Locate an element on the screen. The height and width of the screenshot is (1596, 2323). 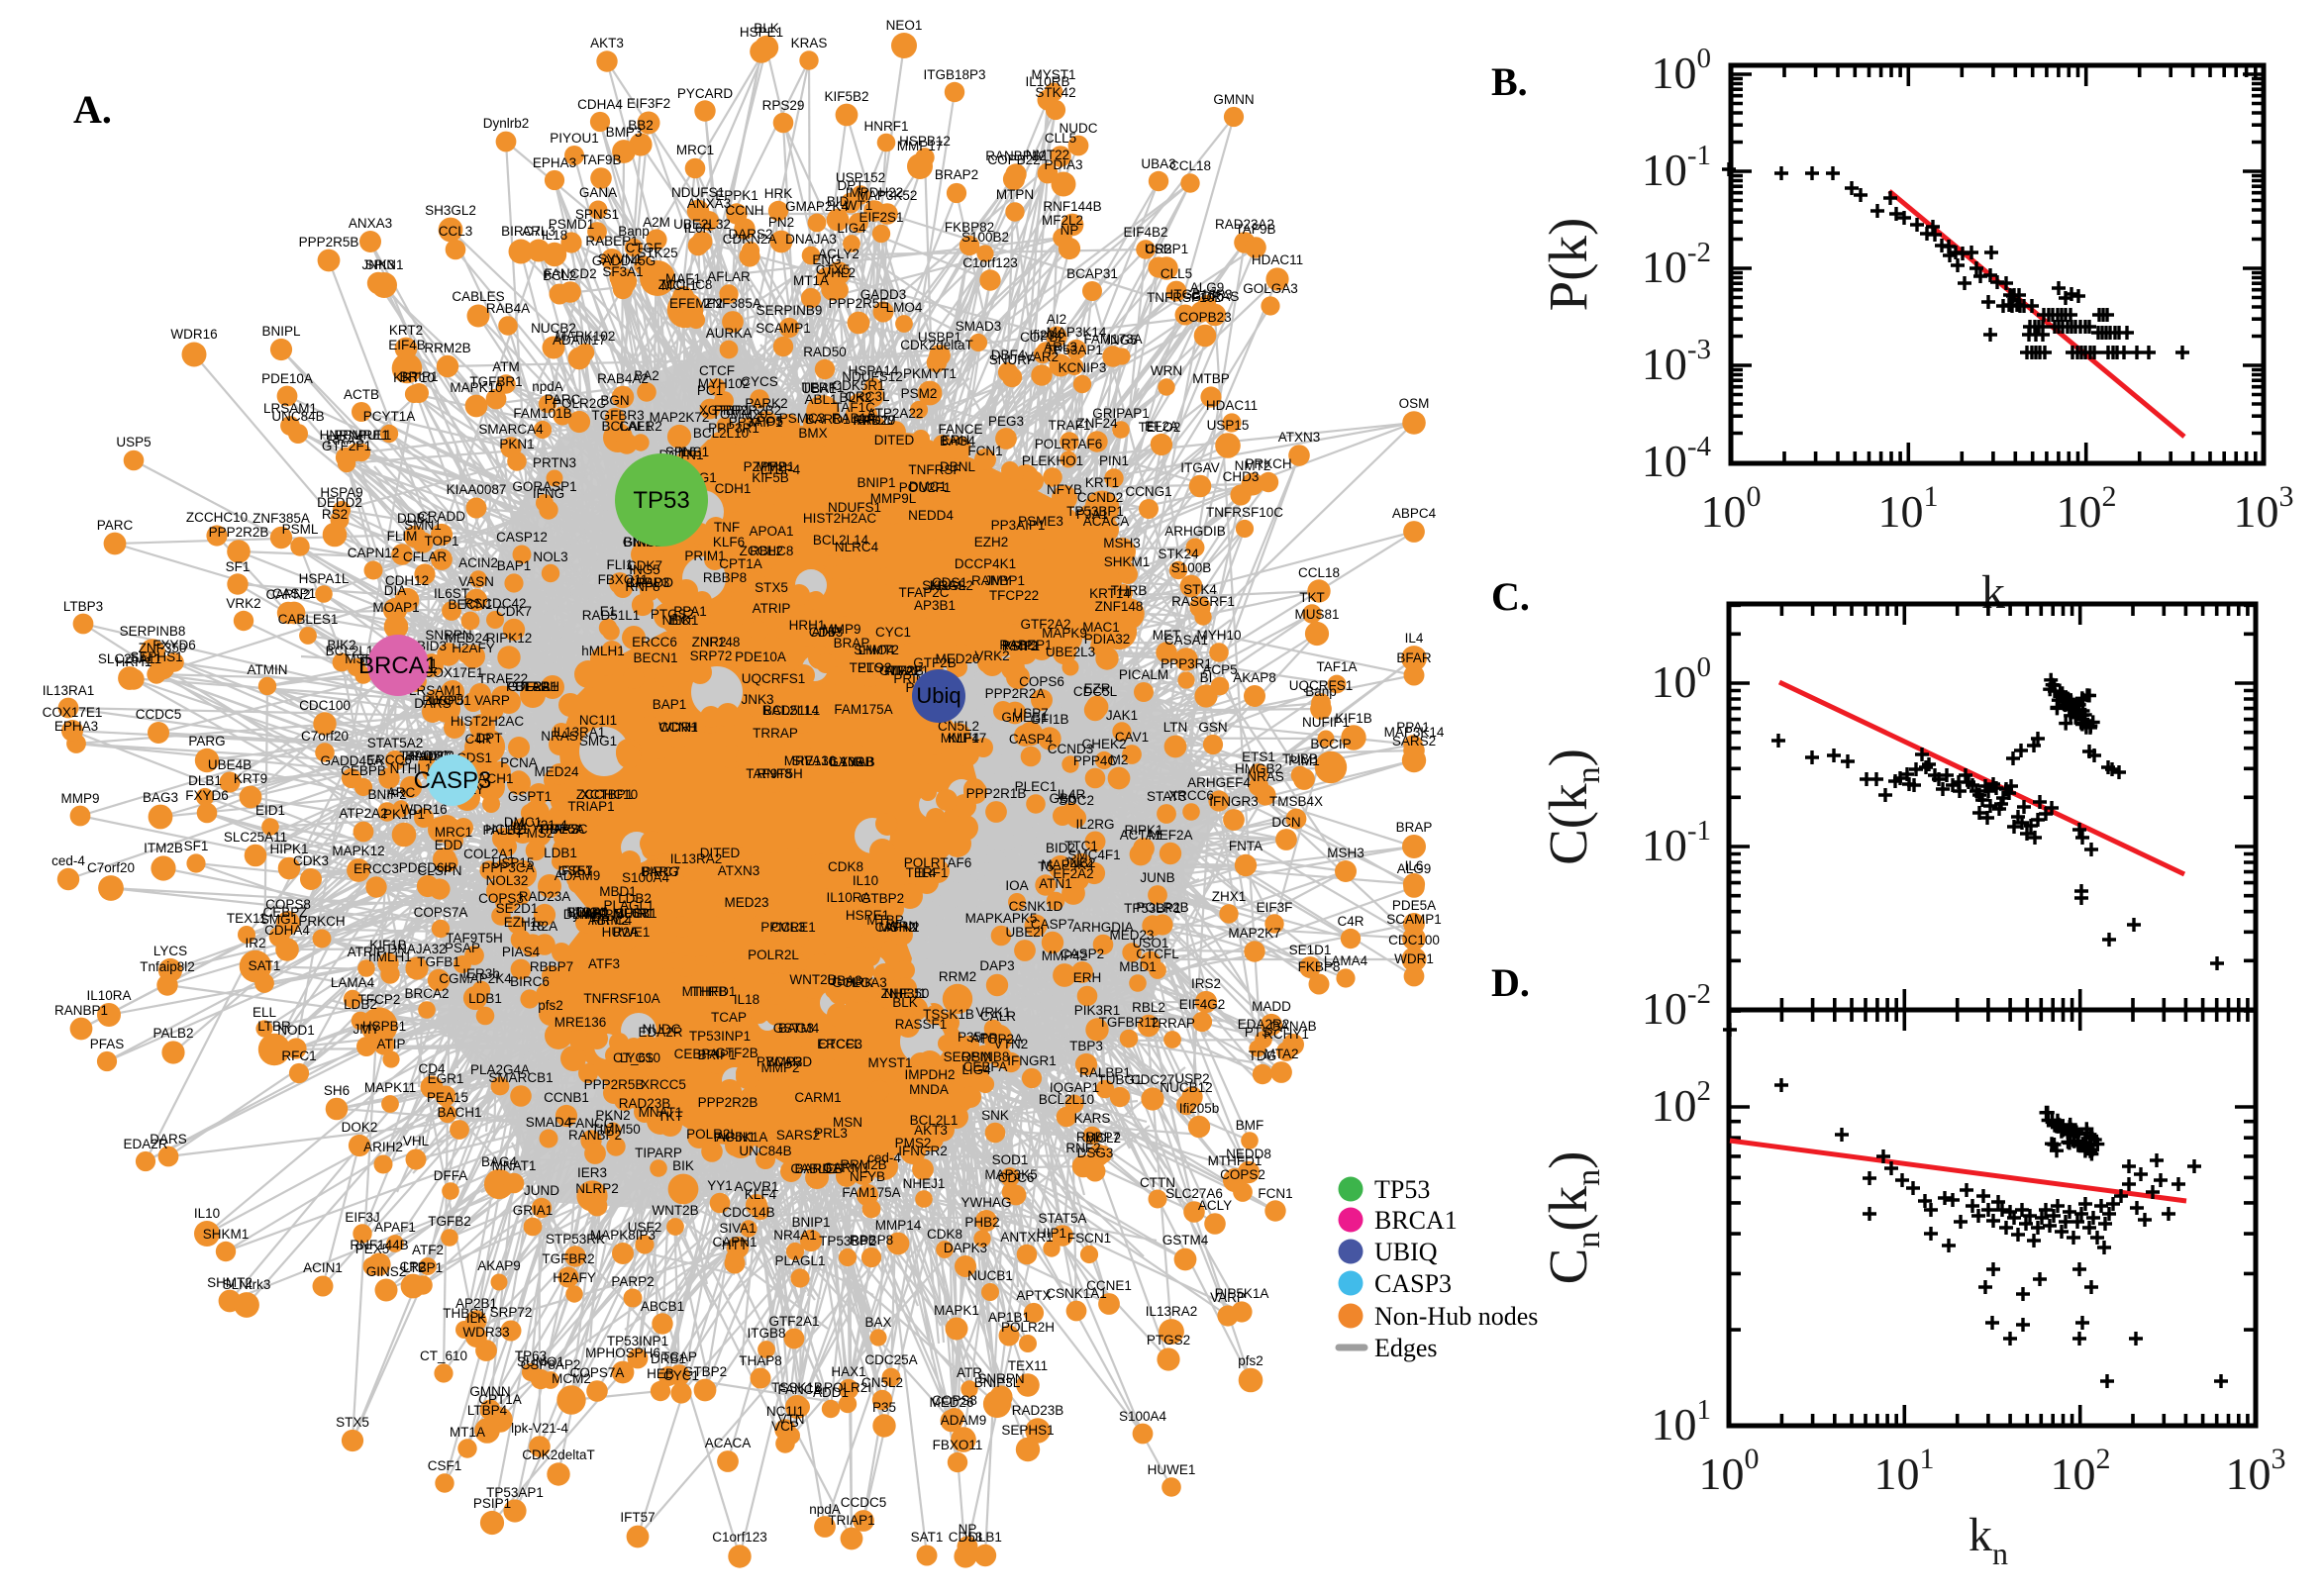
svg-text: TFCP22 is located at coordinates (1014, 595).